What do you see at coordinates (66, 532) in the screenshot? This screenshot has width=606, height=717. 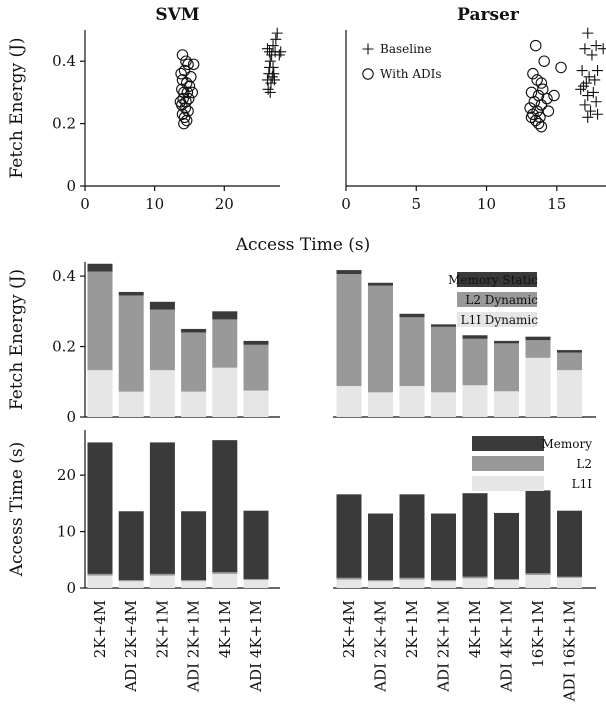 I see `y-tick-label: 10` at bounding box center [66, 532].